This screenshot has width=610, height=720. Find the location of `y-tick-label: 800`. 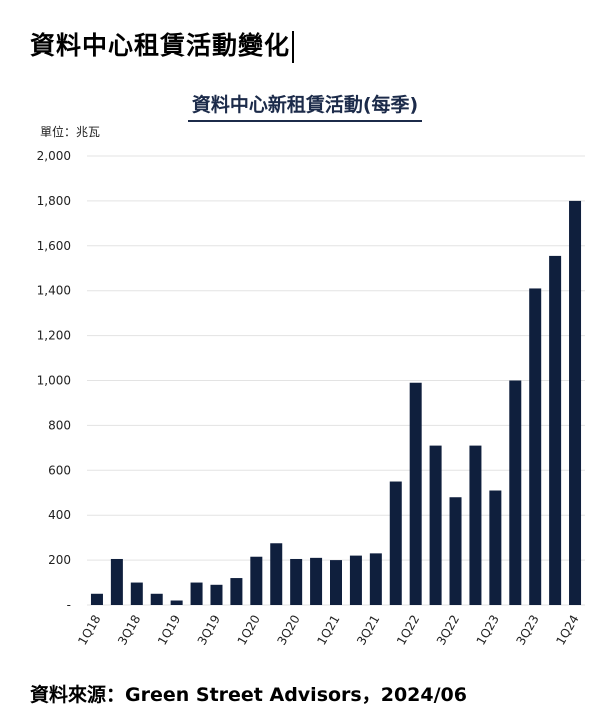

y-tick-label: 800 is located at coordinates (59, 425).